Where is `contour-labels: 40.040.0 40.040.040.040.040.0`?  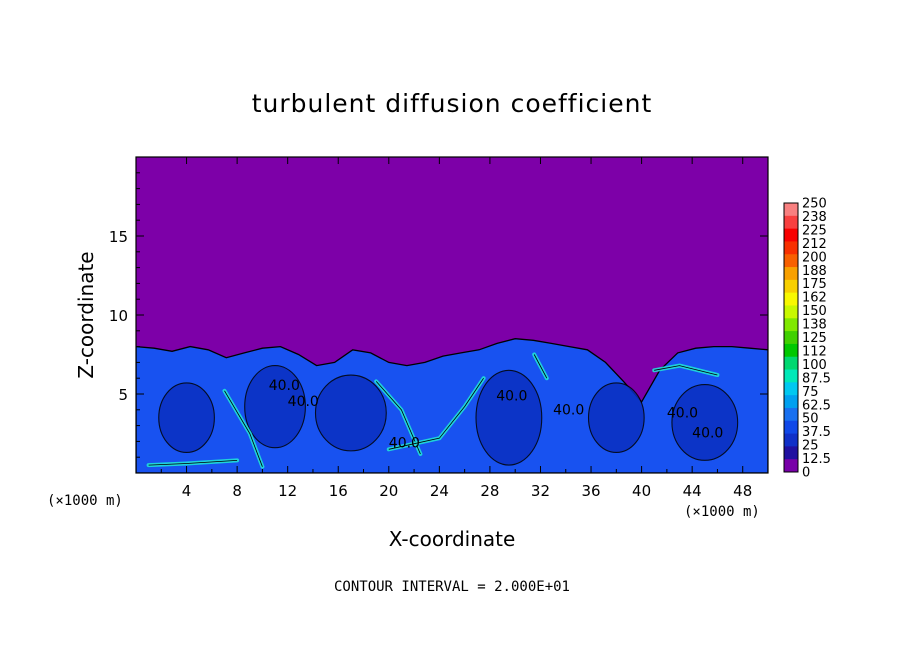 contour-labels: 40.040.0 40.040.040.040.040.0 is located at coordinates (496, 415).